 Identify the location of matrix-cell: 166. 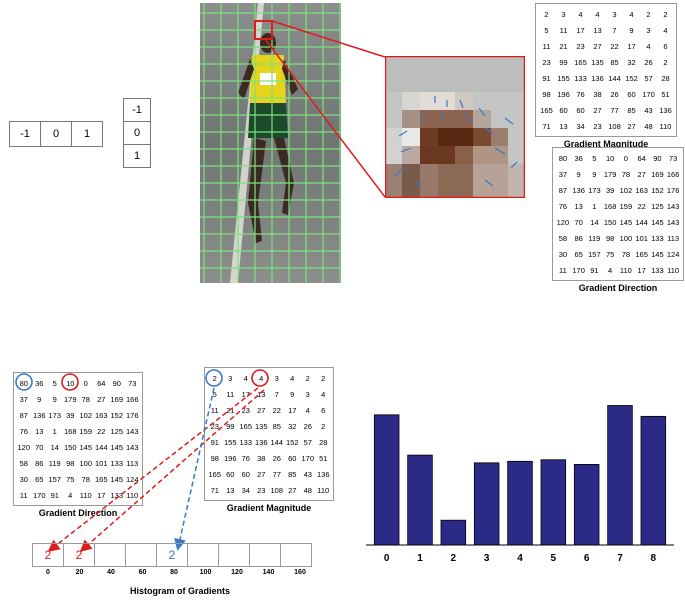
(673, 174).